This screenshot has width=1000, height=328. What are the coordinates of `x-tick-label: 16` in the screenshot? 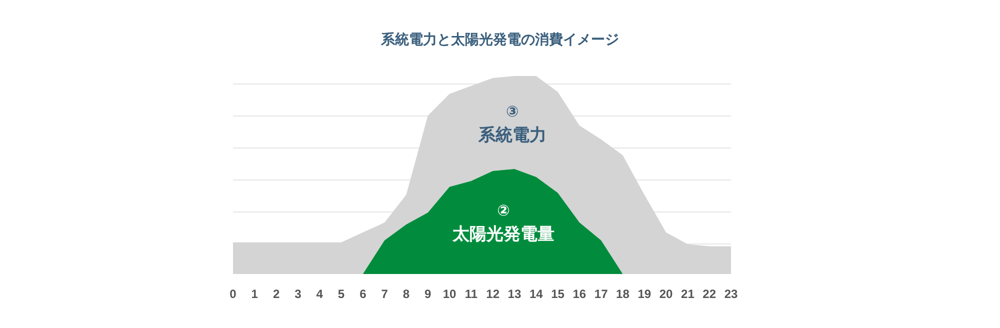 It's located at (579, 294).